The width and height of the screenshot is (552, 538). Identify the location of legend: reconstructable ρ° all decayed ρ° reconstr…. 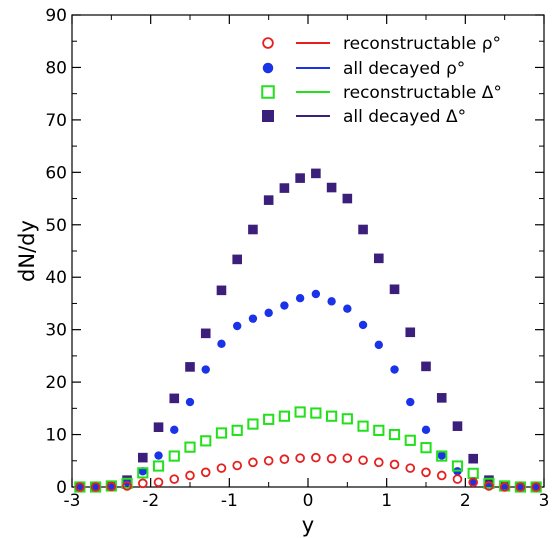
(381, 80).